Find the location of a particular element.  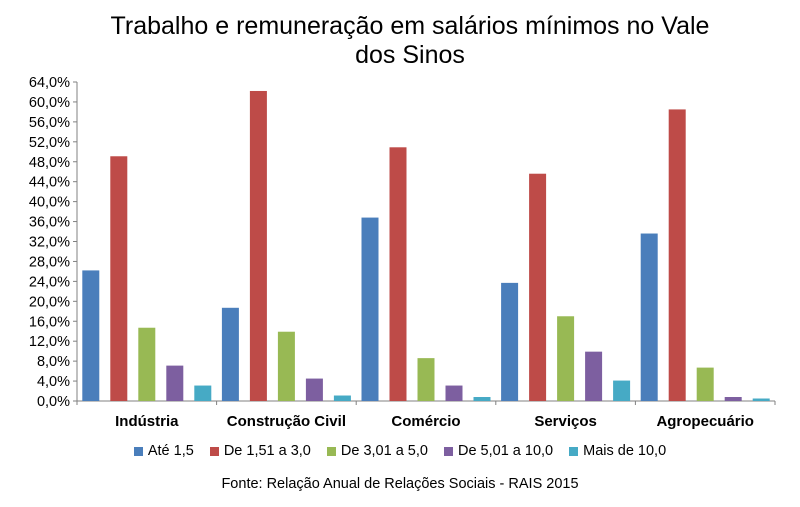

chart-title-line-2: dos Sinos is located at coordinates (410, 55).